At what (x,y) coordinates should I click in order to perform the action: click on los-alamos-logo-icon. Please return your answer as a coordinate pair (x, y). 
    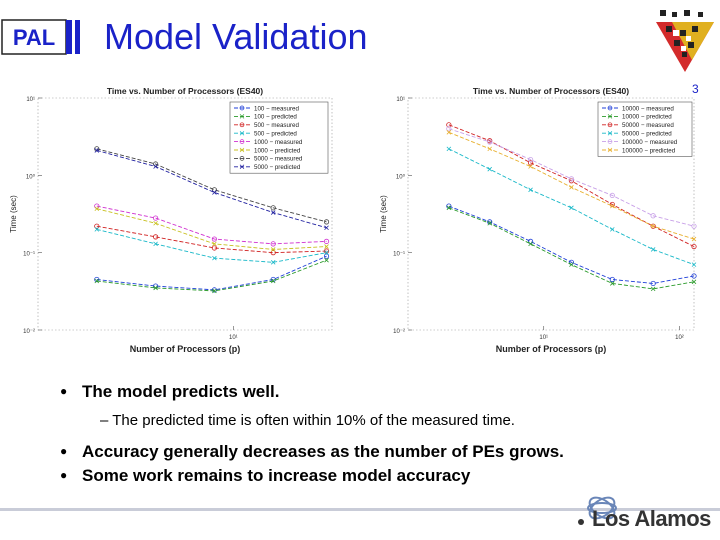
    Looking at the image, I should click on (597, 510).